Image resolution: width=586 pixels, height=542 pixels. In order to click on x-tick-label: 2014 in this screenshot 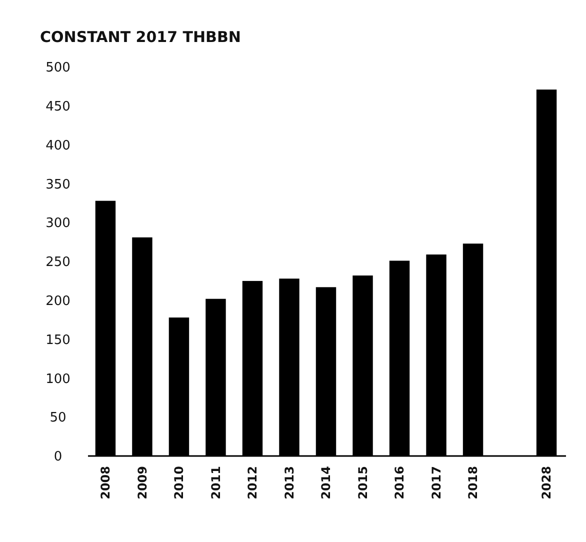, I will do `click(326, 483)`.